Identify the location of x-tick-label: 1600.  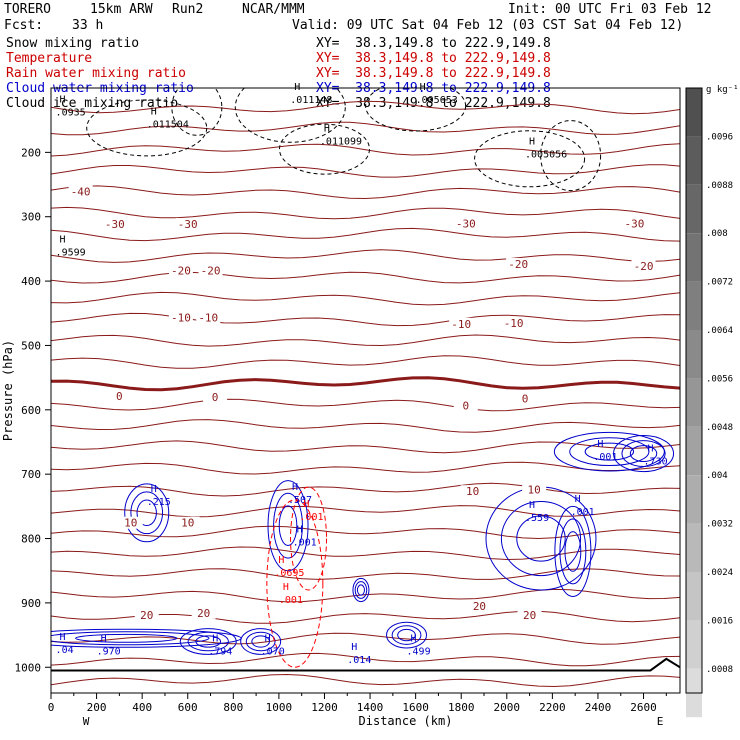
(415, 707).